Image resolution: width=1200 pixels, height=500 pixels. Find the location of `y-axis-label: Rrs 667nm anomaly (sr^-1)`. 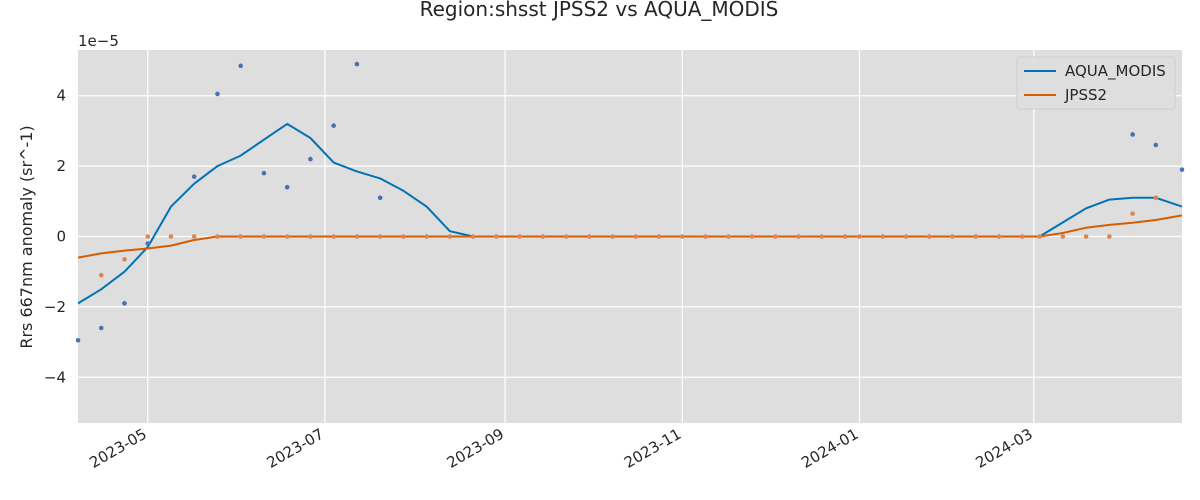

y-axis-label: Rrs 667nm anomaly (sr^-1) is located at coordinates (26, 236).